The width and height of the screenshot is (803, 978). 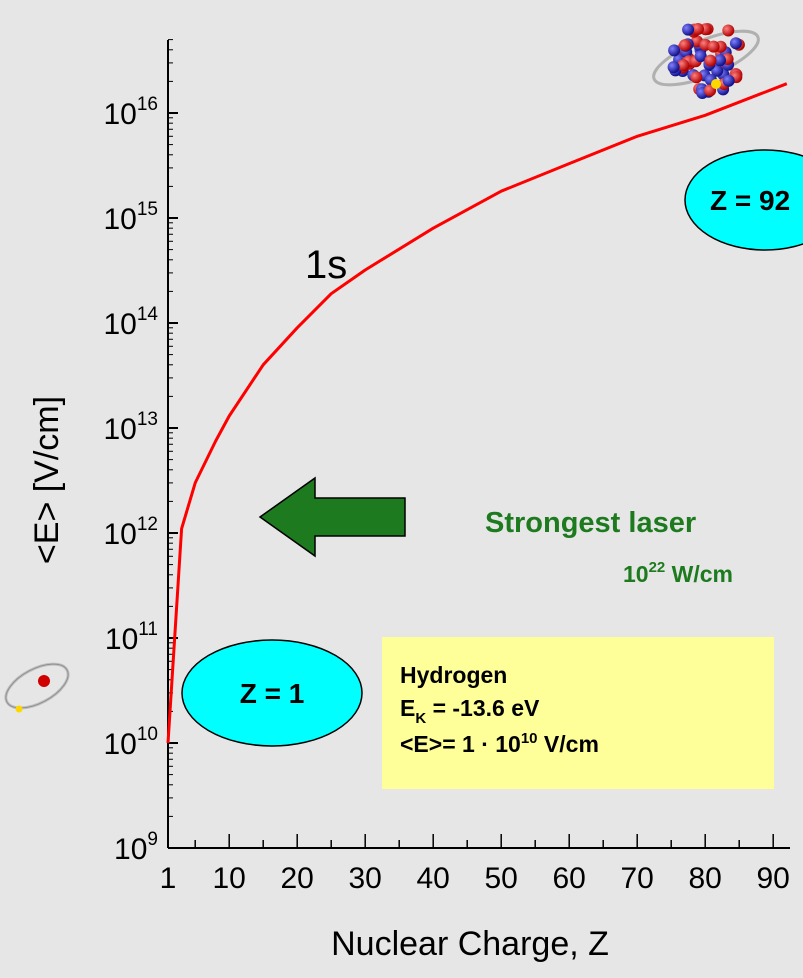 What do you see at coordinates (130, 322) in the screenshot?
I see `y-tick-label: 1014` at bounding box center [130, 322].